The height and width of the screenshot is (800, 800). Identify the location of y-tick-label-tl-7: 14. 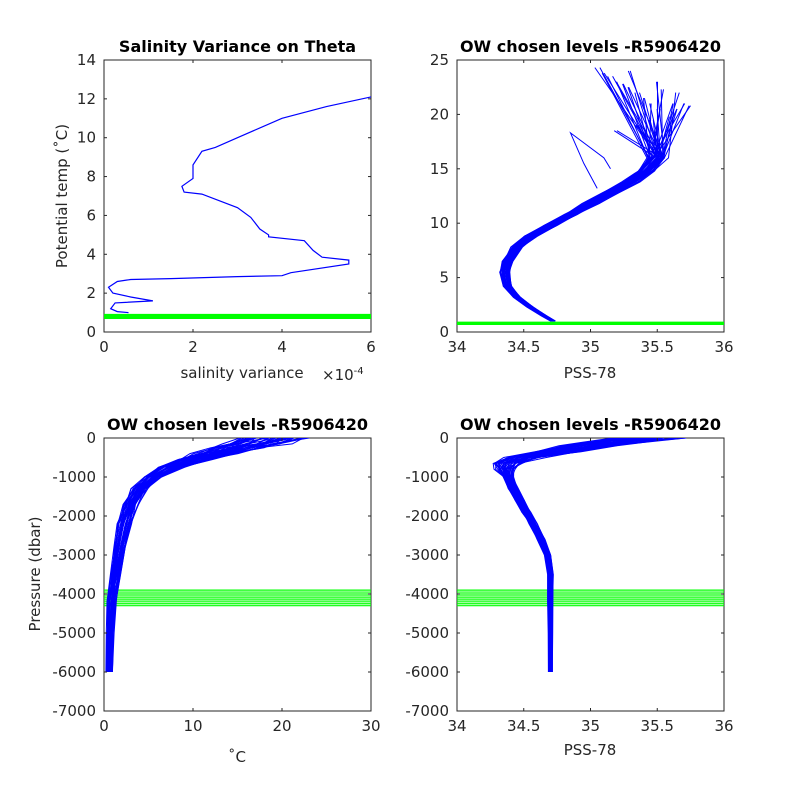
(86, 60).